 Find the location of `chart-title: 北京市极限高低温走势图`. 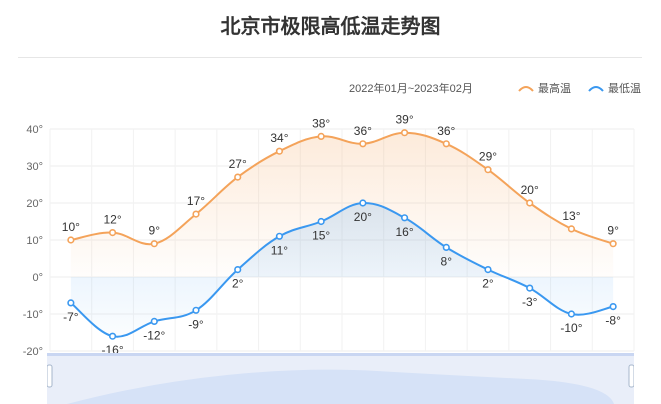

chart-title: 北京市极限高低温走势图 is located at coordinates (330, 27).